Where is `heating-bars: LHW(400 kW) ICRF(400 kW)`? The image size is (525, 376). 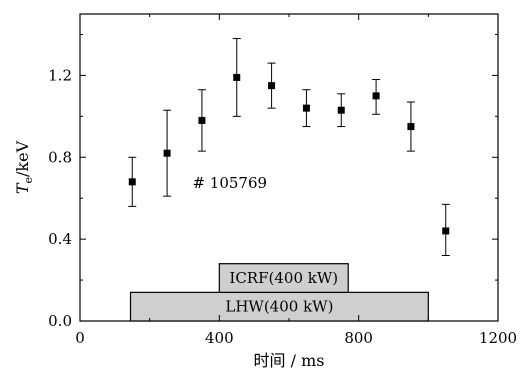
heating-bars: LHW(400 kW) ICRF(400 kW) is located at coordinates (279, 292).